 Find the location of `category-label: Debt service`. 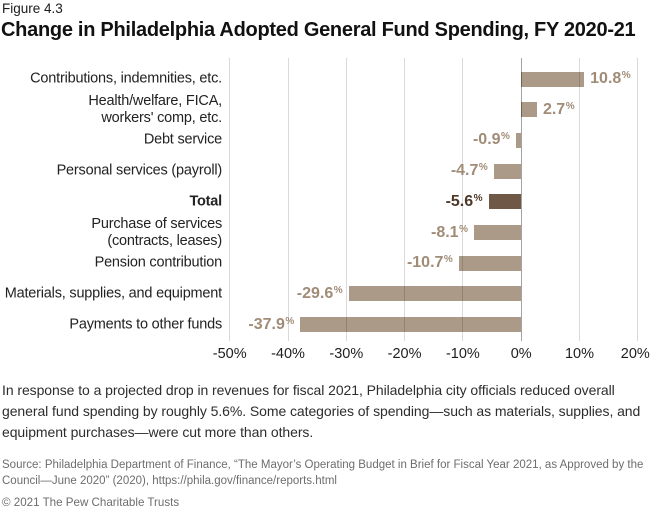

category-label: Debt service is located at coordinates (182, 139).